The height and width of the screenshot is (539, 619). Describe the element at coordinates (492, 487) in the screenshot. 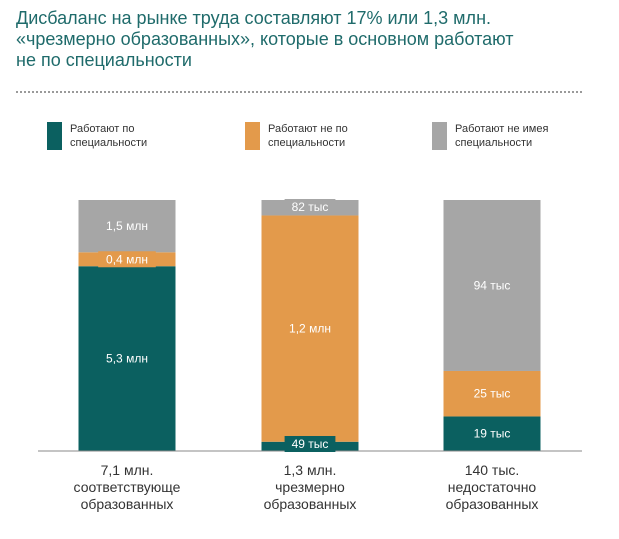

I see `category-label: недостаточно` at that location.